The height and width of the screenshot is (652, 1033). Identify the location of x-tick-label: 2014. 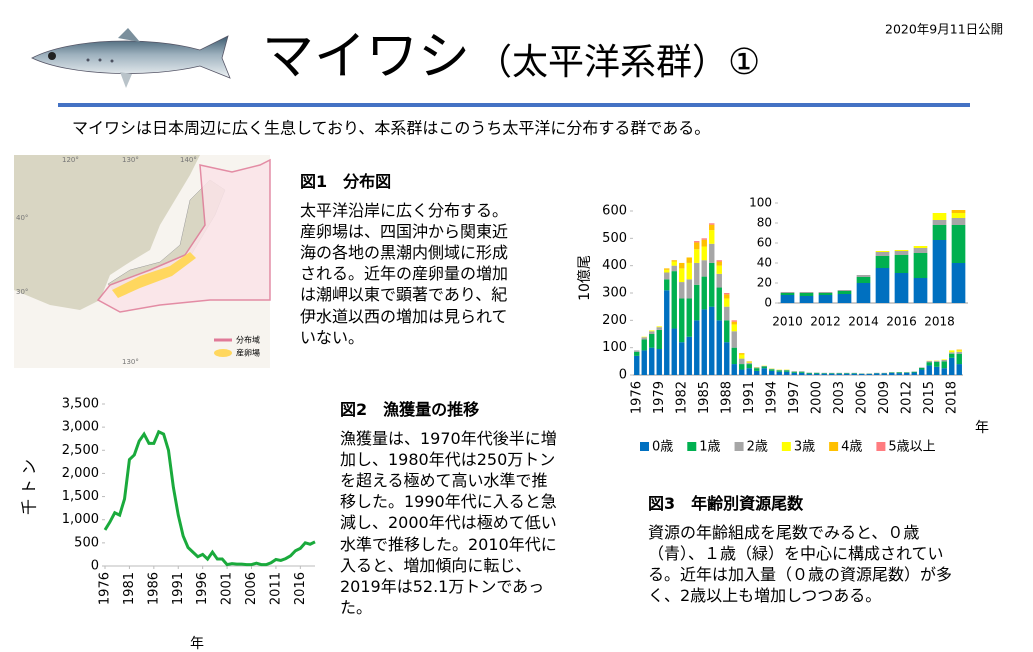
(863, 322).